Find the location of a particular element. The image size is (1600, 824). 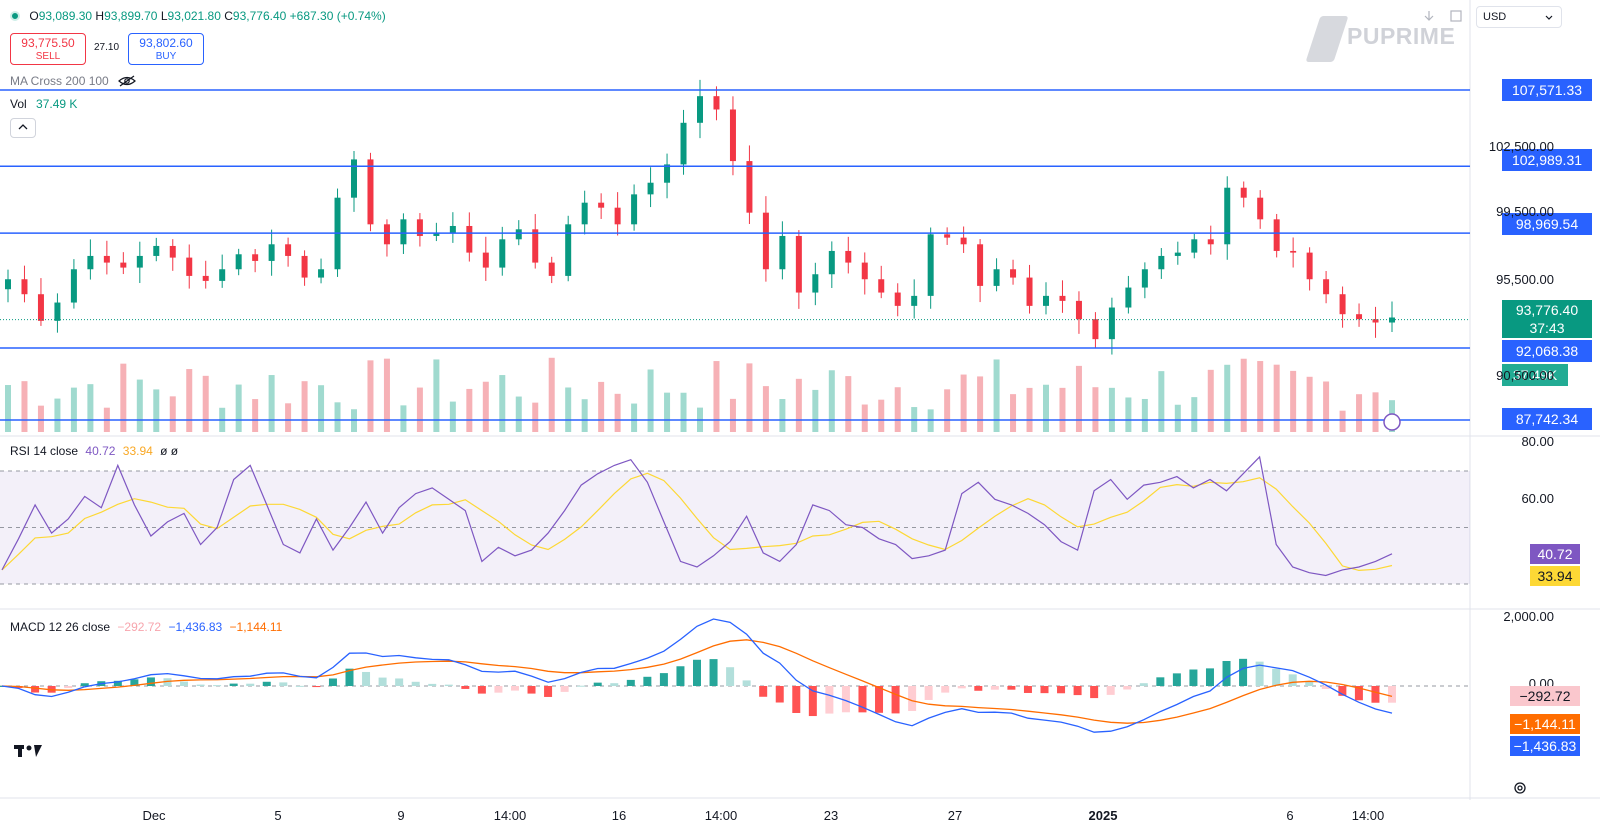

ma-label: MA Cross 200 100 is located at coordinates (59, 81).